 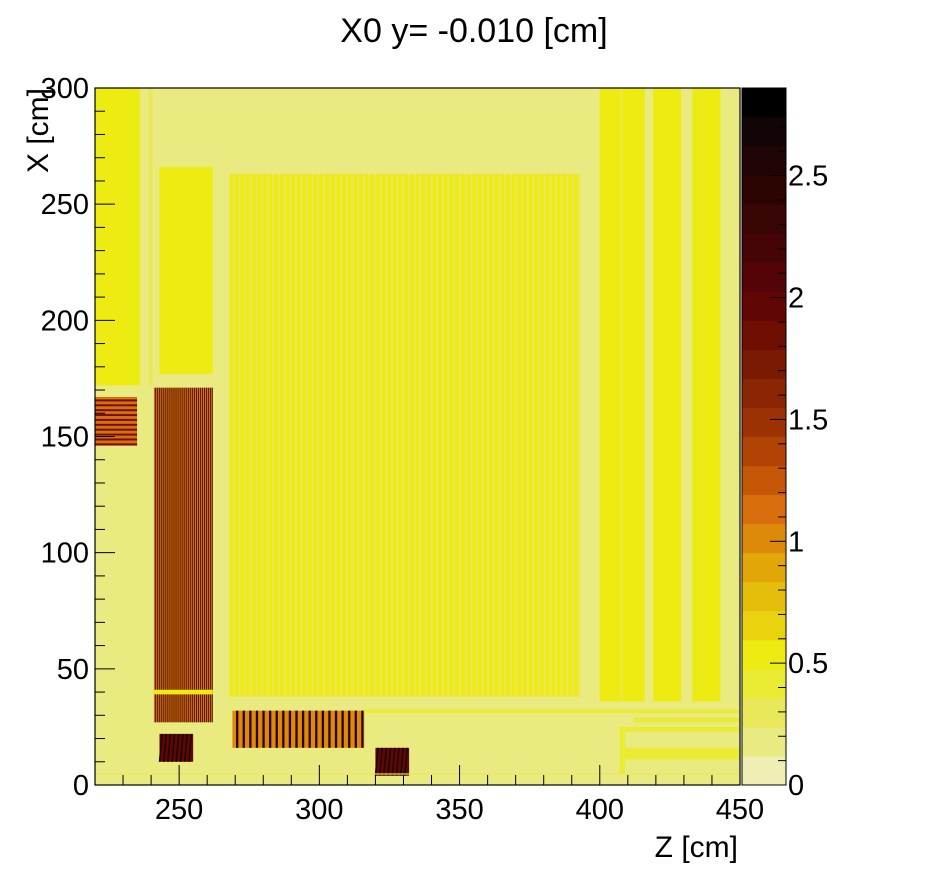 I want to click on y-tick-label: 300, so click(x=65, y=89).